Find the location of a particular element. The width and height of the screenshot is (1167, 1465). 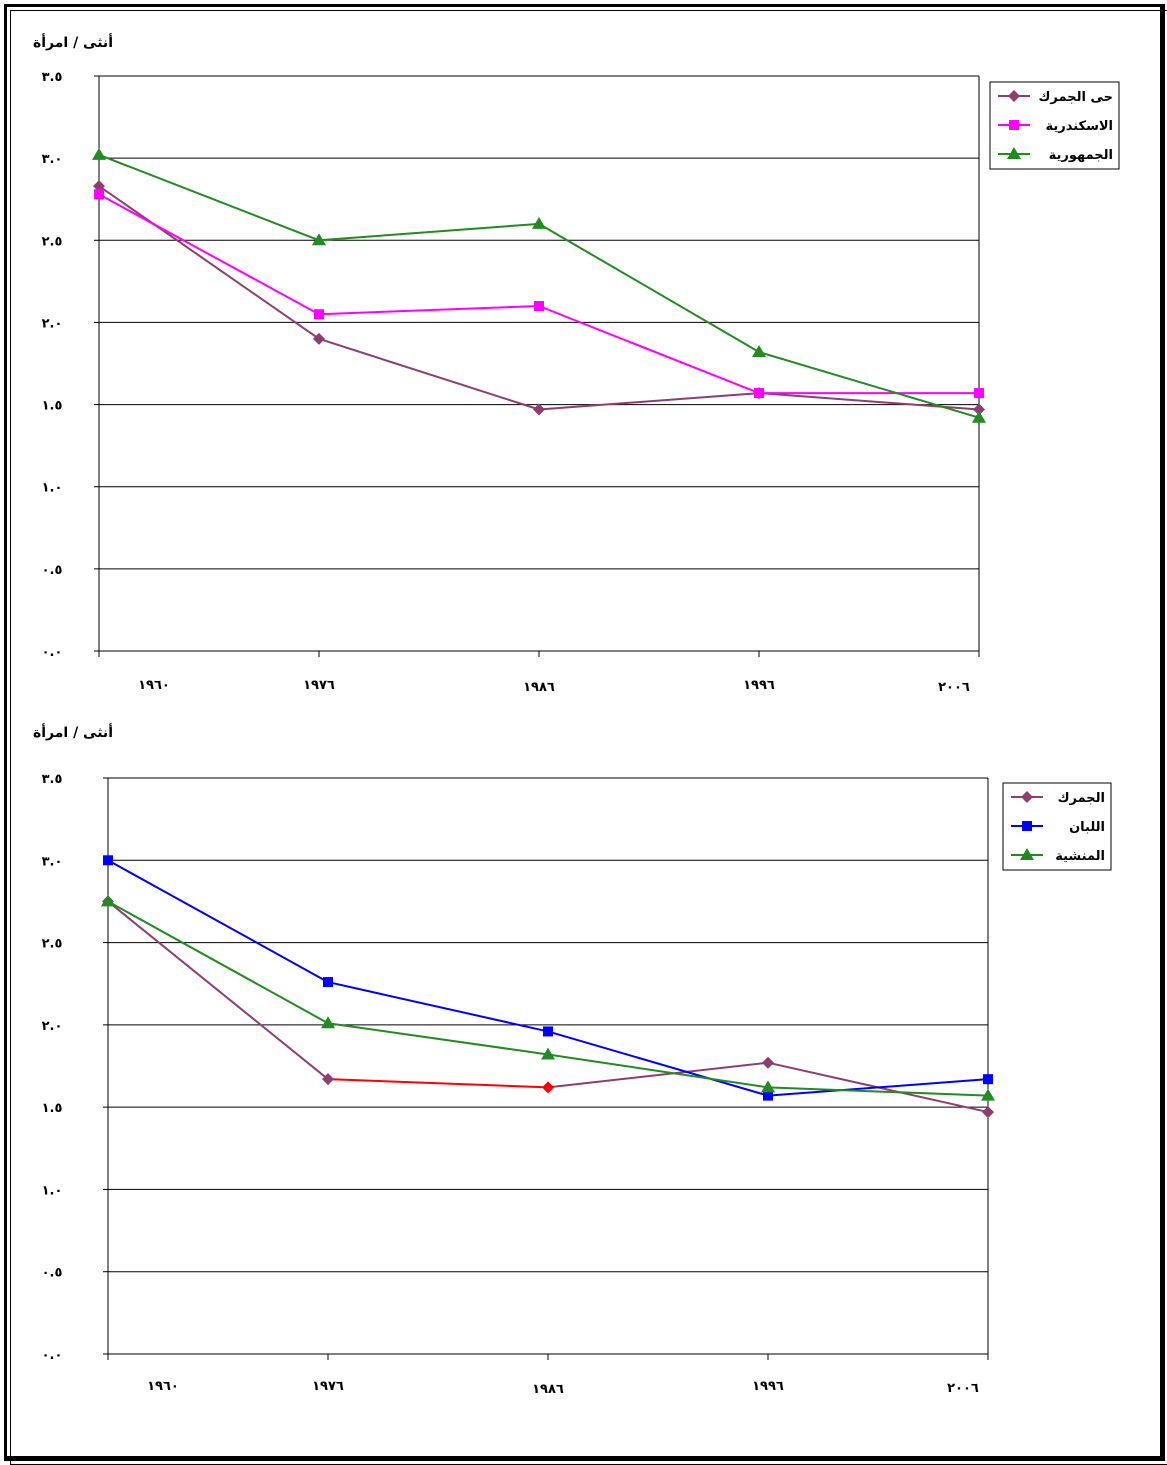

legend-label: المنشية is located at coordinates (1080, 856).